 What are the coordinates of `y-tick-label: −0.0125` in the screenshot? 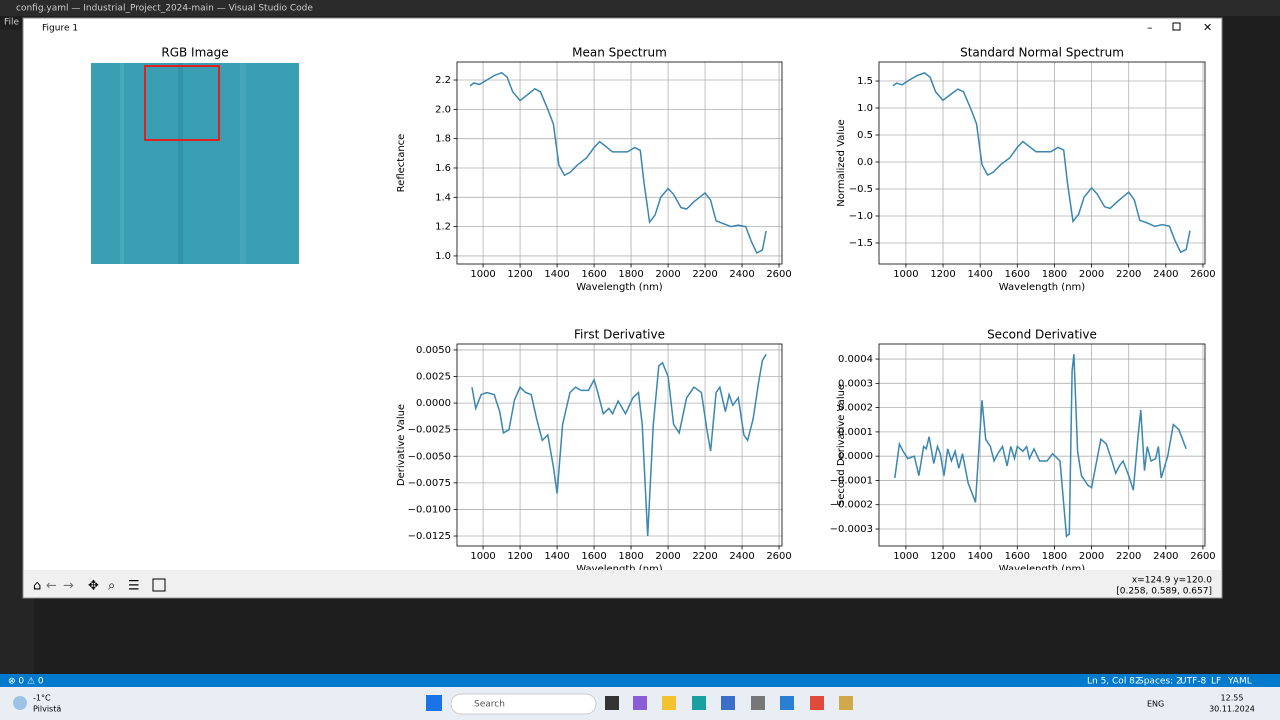 It's located at (429, 536).